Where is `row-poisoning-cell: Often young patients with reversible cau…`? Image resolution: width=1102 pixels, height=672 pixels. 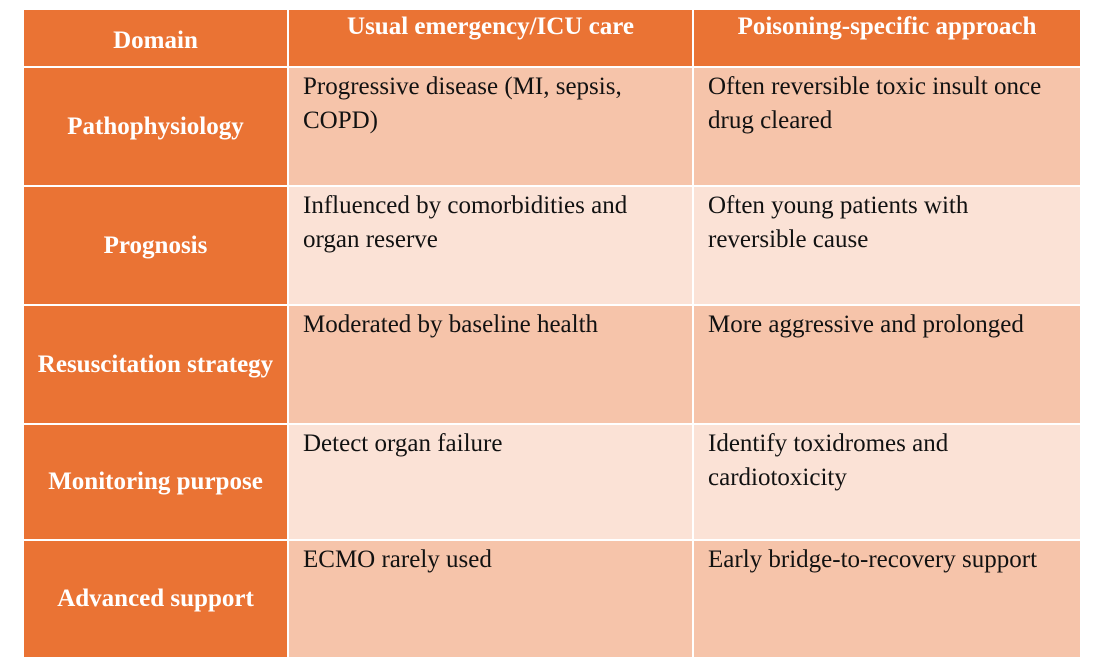
row-poisoning-cell: Often young patients with reversible cau… is located at coordinates (887, 245).